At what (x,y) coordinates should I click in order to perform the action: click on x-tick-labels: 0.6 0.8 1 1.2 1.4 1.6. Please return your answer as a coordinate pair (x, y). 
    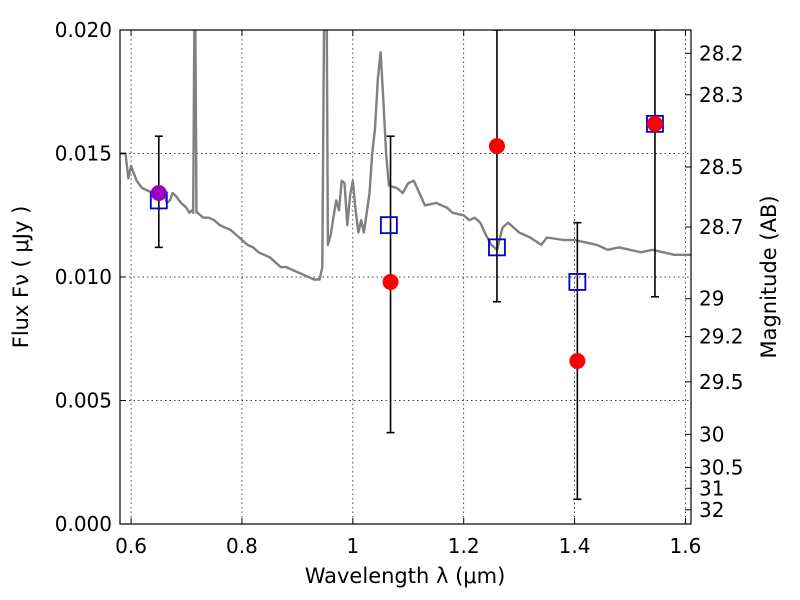
    Looking at the image, I should click on (408, 546).